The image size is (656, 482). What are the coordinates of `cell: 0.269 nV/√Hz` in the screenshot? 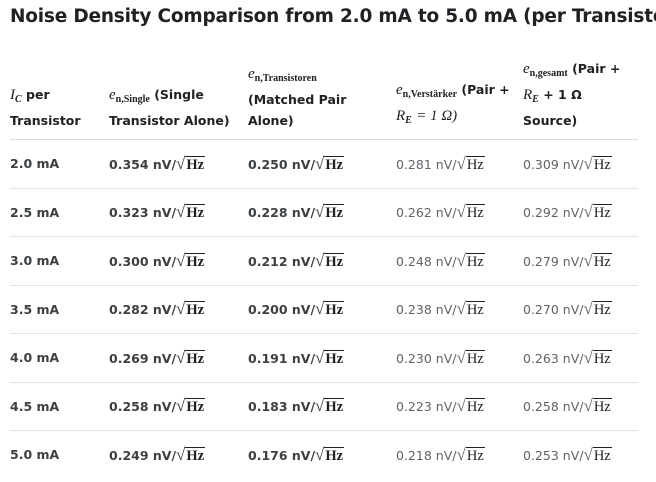 It's located at (178, 358).